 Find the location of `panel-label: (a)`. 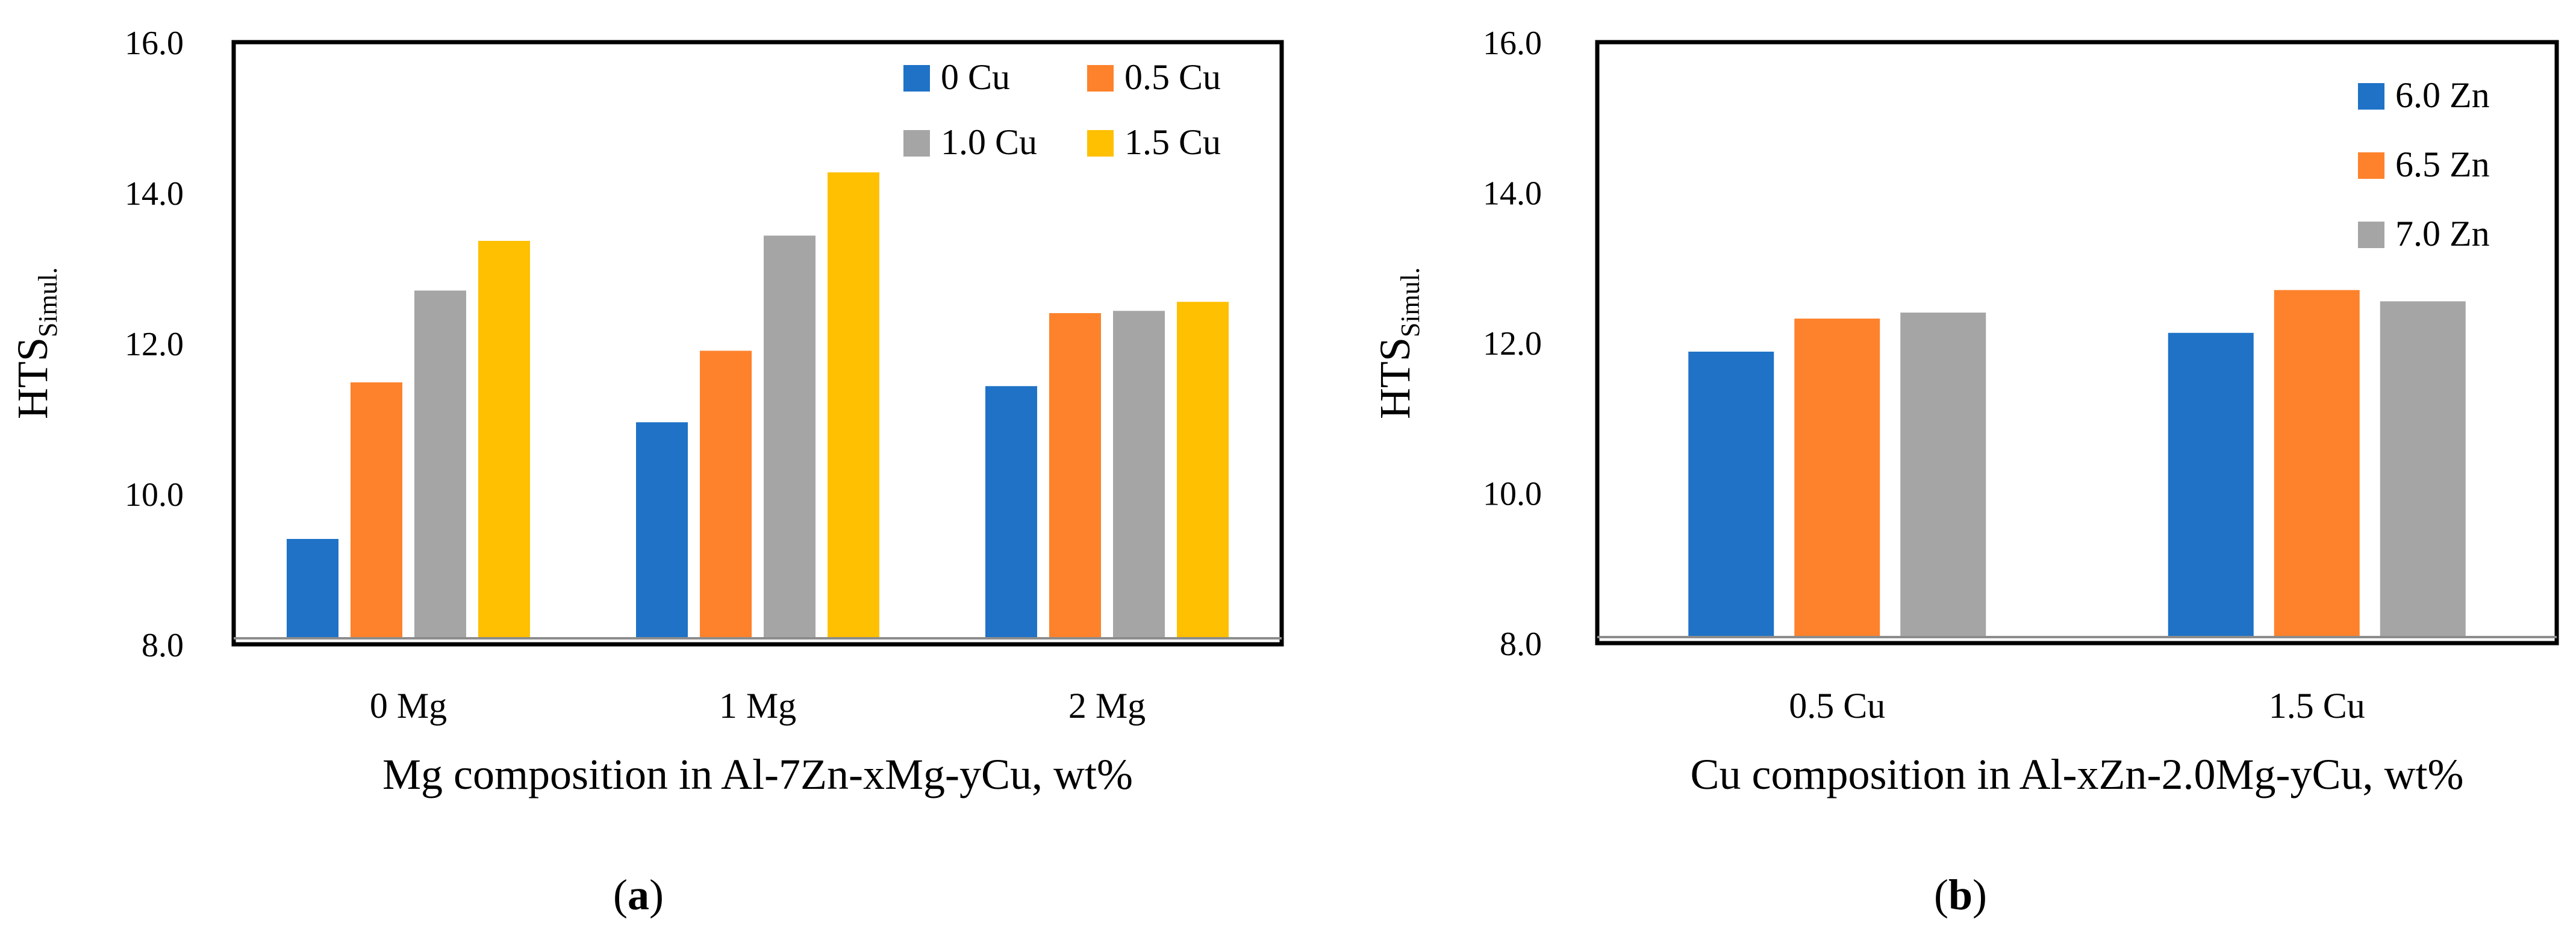

panel-label: (a) is located at coordinates (638, 895).